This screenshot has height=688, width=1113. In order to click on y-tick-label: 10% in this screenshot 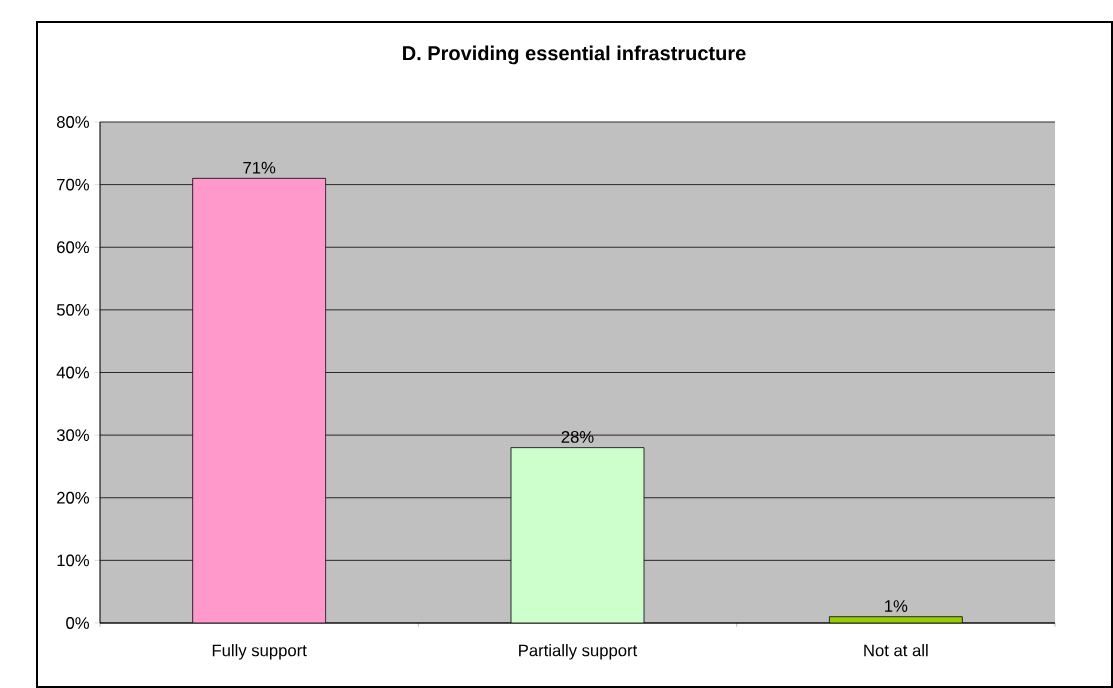, I will do `click(73, 560)`.